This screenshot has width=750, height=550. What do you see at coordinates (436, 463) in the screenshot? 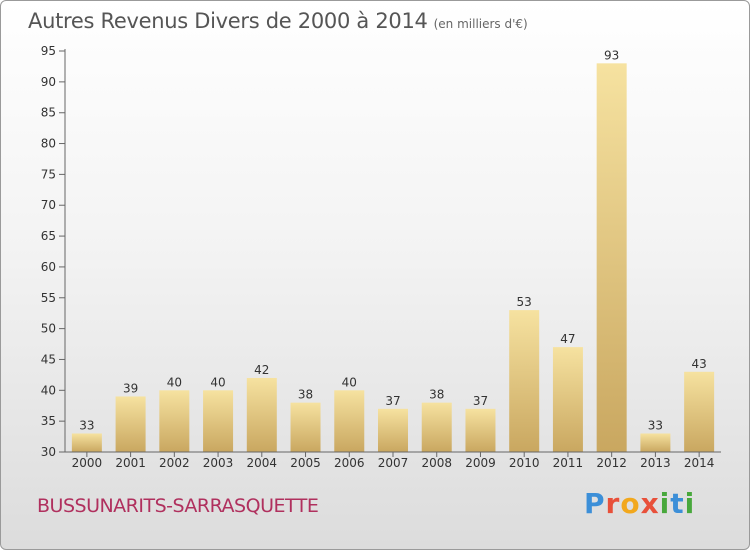
I see `x-tick-label: 2008` at bounding box center [436, 463].